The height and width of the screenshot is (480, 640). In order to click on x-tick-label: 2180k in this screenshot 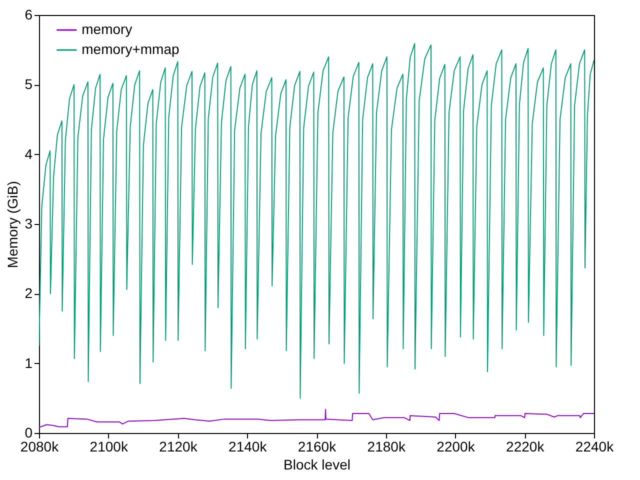, I will do `click(386, 446)`.